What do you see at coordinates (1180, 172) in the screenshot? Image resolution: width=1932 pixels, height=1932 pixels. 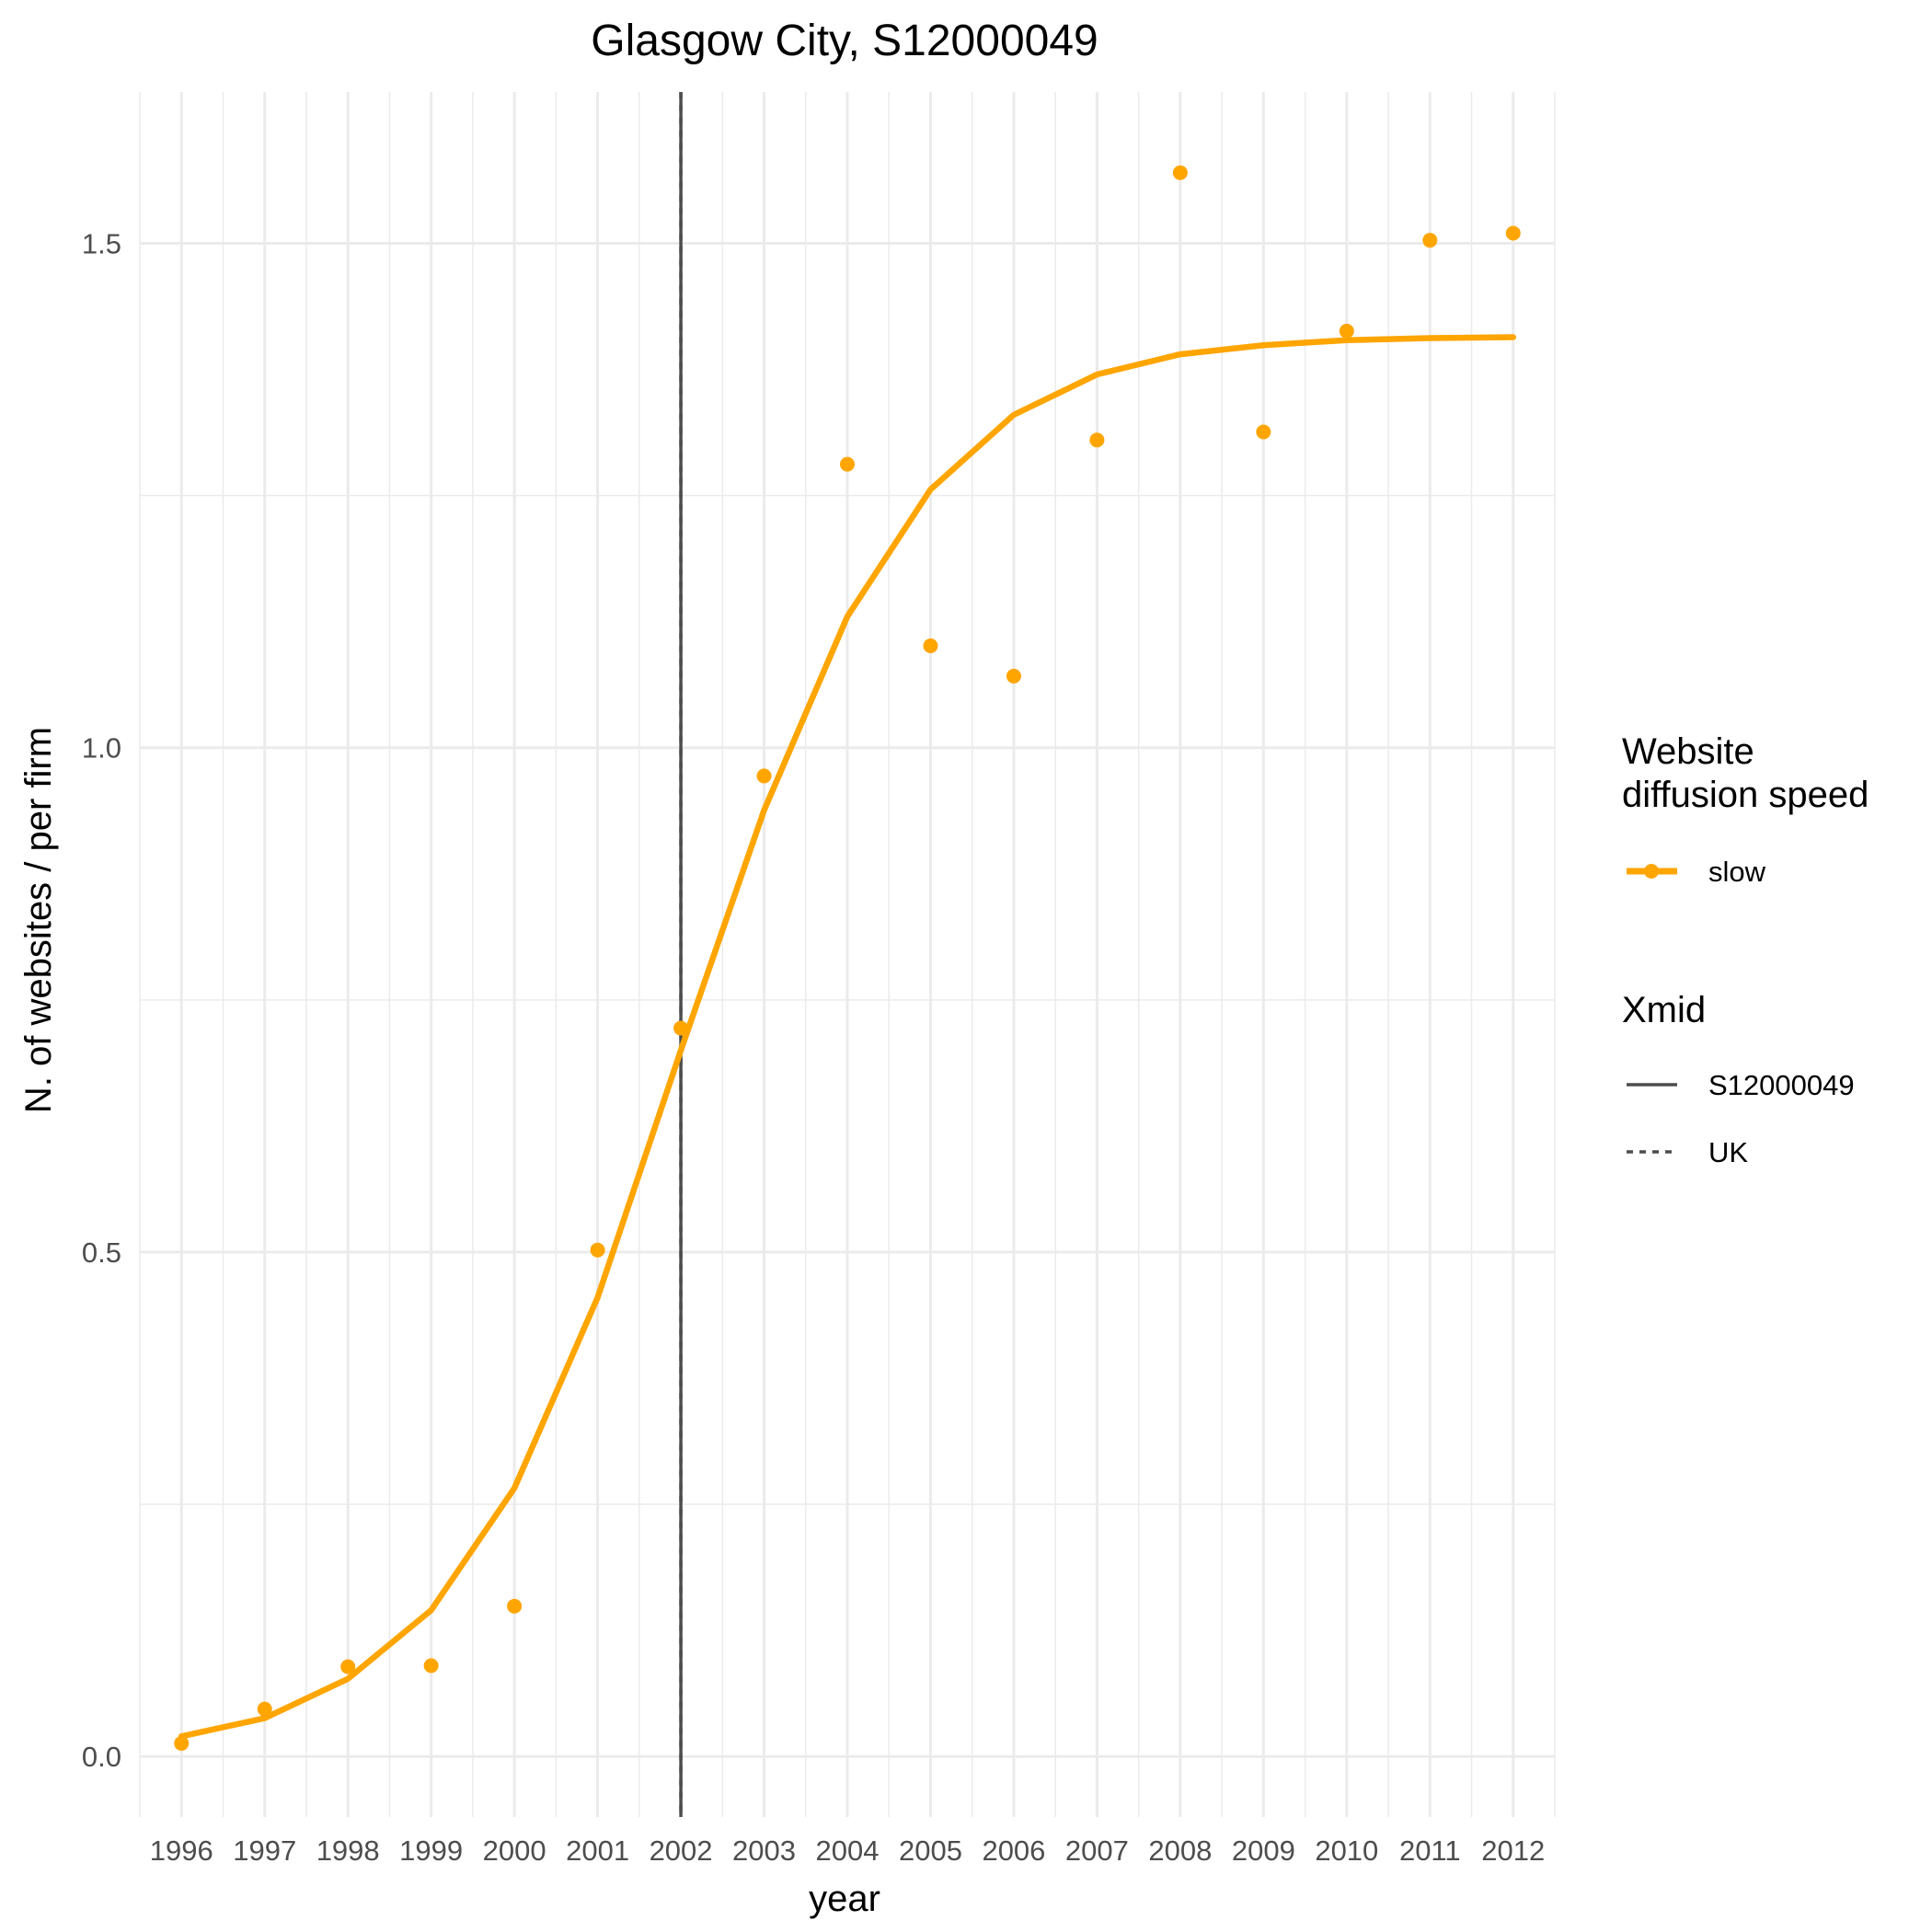 I see `data-point-2008` at bounding box center [1180, 172].